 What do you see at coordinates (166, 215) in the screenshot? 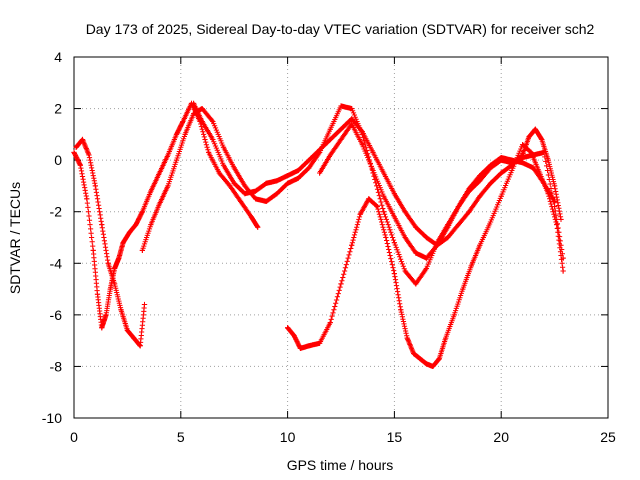
I see `series-trace-a` at bounding box center [166, 215].